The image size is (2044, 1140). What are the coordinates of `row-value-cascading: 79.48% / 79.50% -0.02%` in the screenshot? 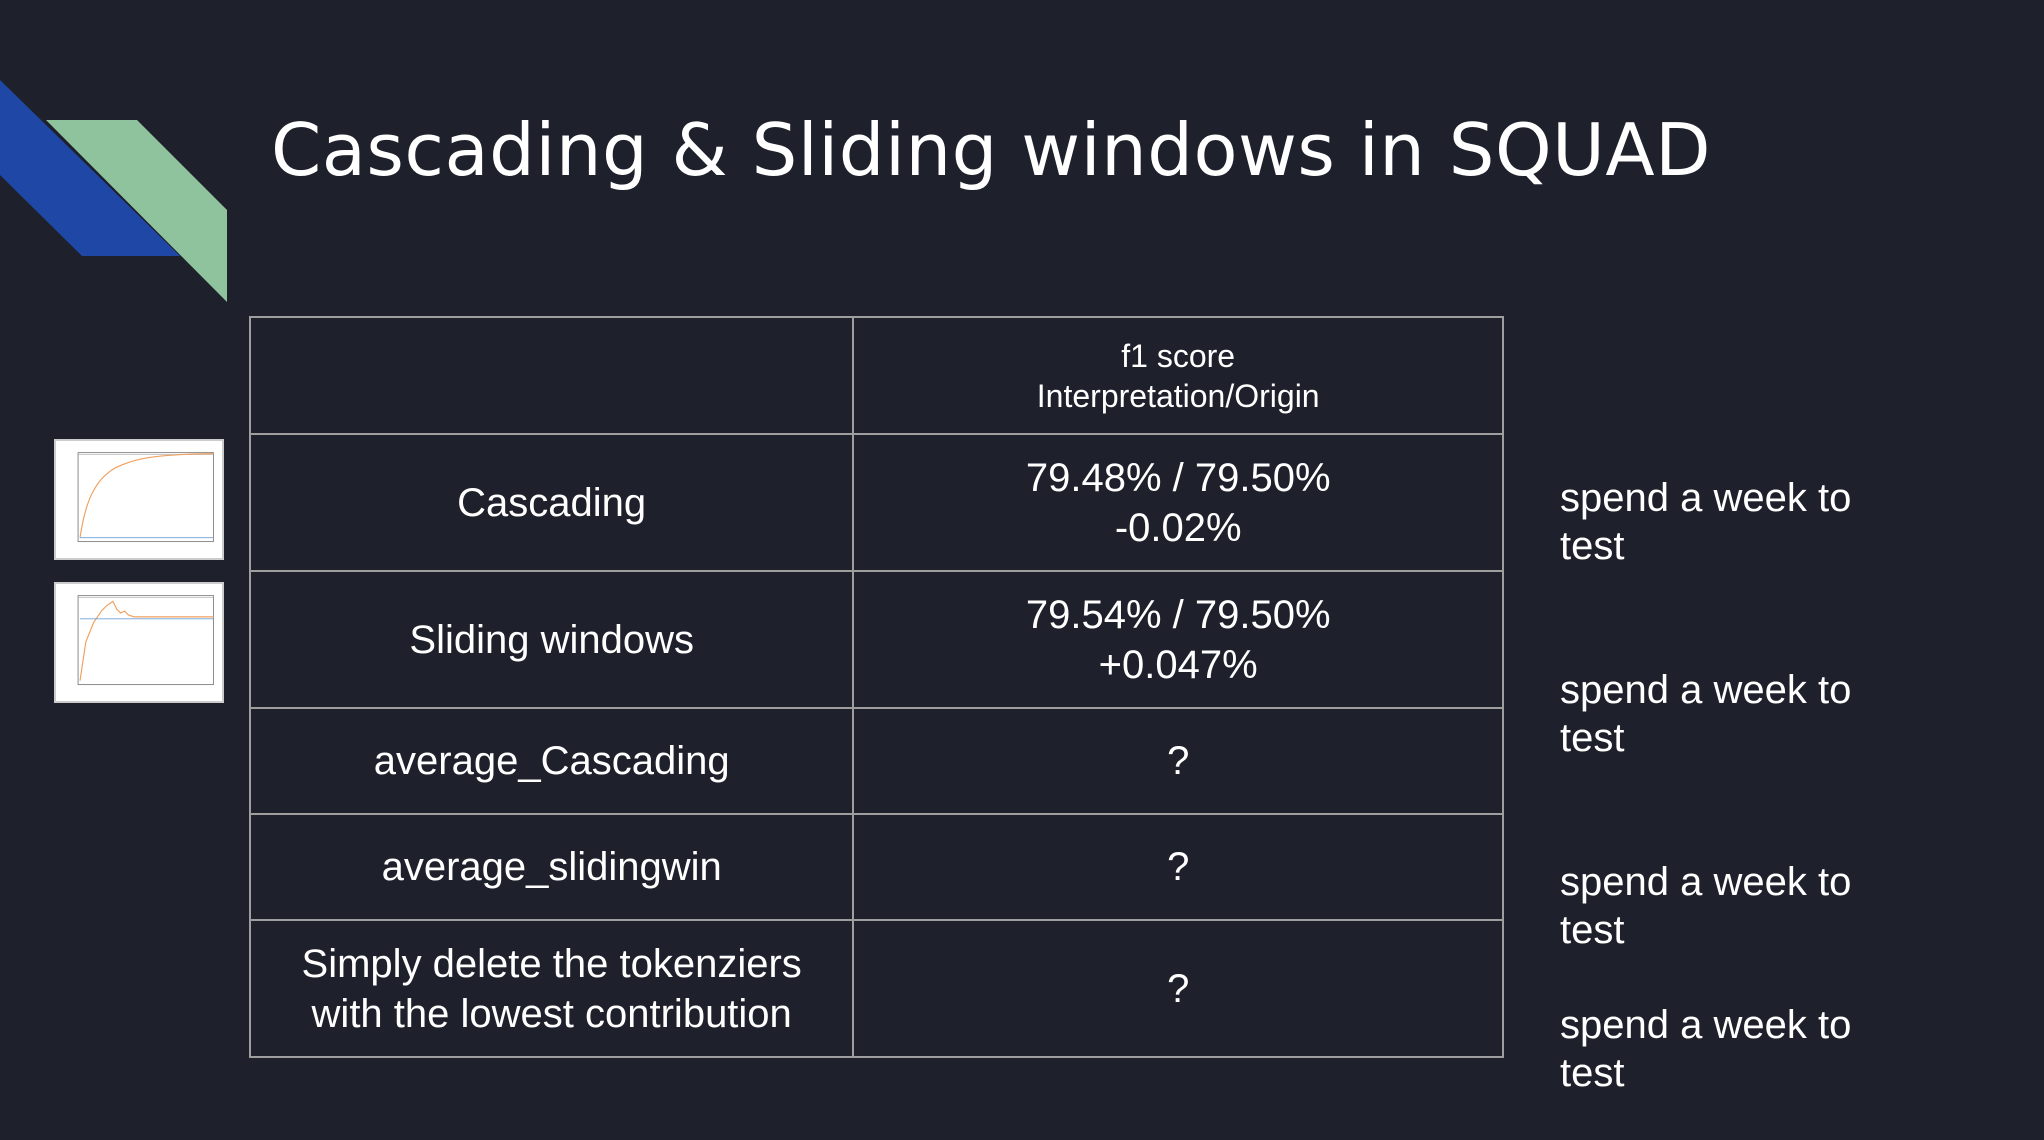 It's located at (1178, 502).